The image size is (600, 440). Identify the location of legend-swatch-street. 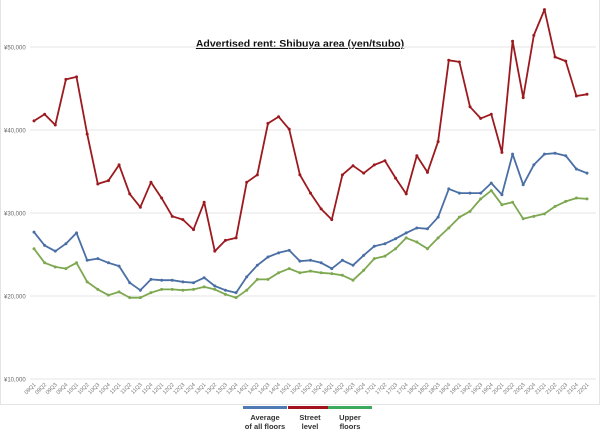
(310, 407).